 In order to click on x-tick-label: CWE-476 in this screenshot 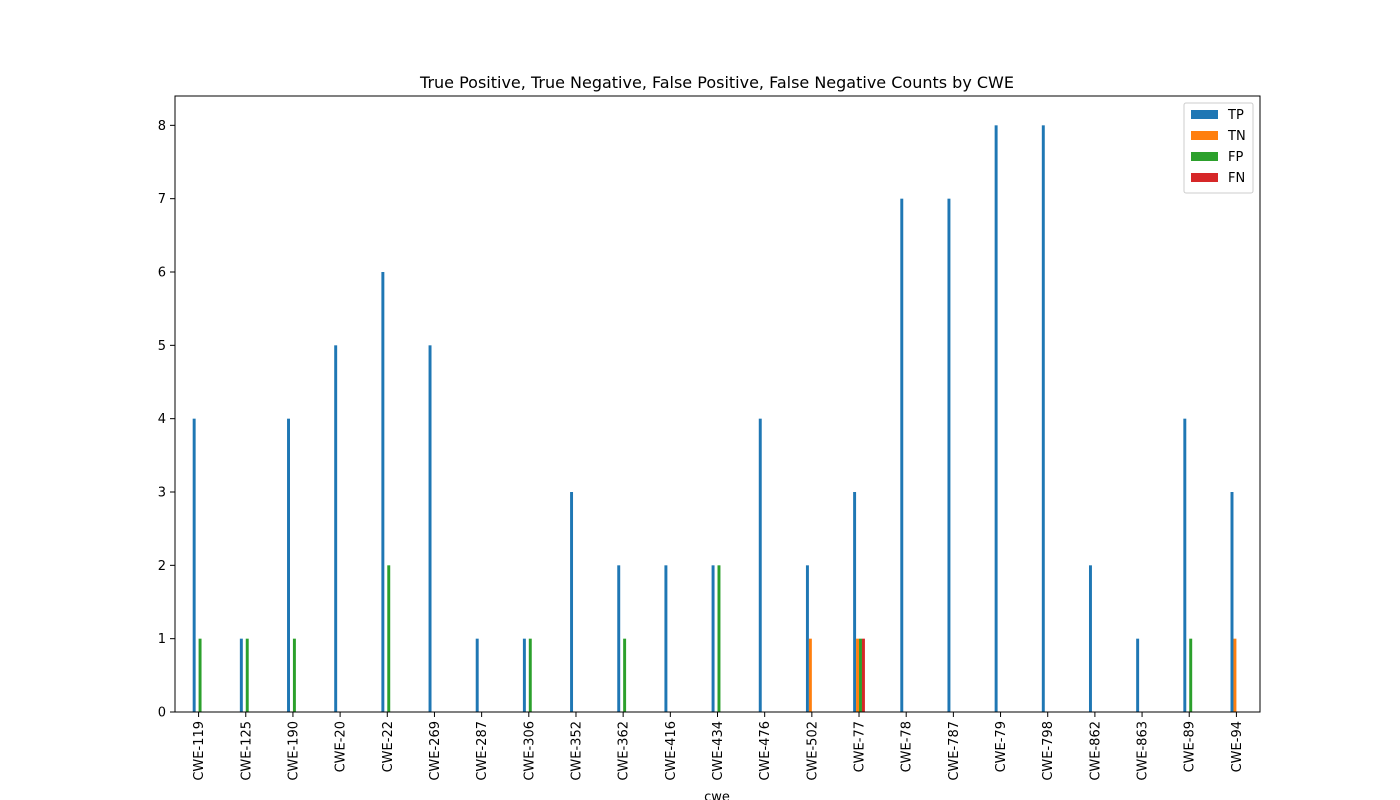, I will do `click(765, 751)`.